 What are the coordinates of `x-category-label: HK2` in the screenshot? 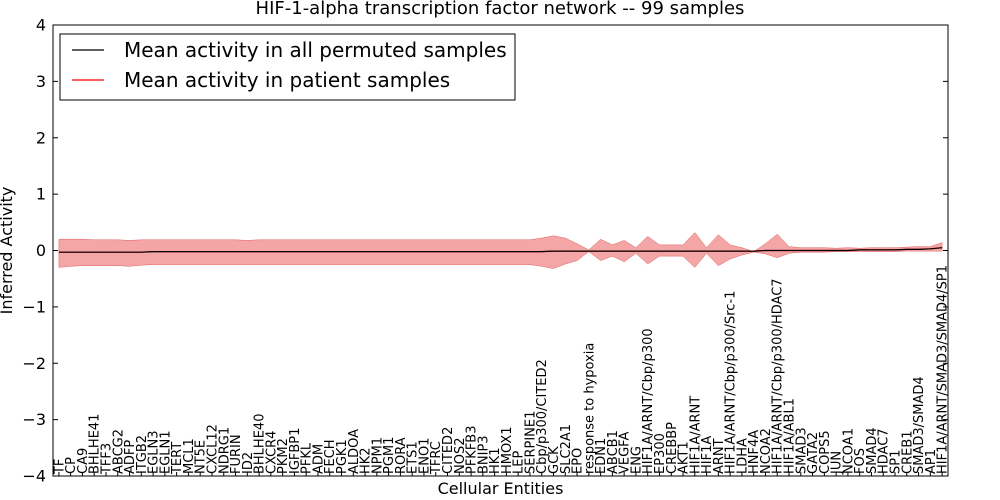 It's located at (366, 460).